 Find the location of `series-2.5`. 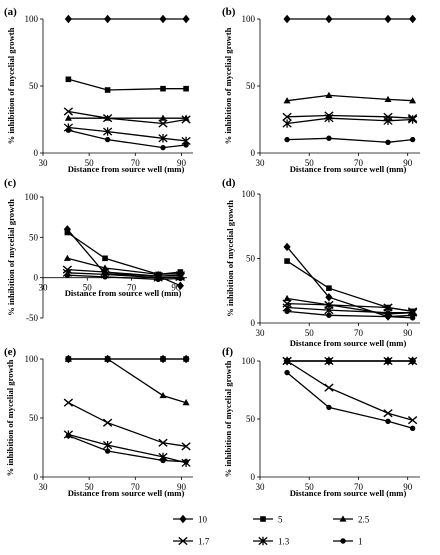

series-2.5 is located at coordinates (127, 380).